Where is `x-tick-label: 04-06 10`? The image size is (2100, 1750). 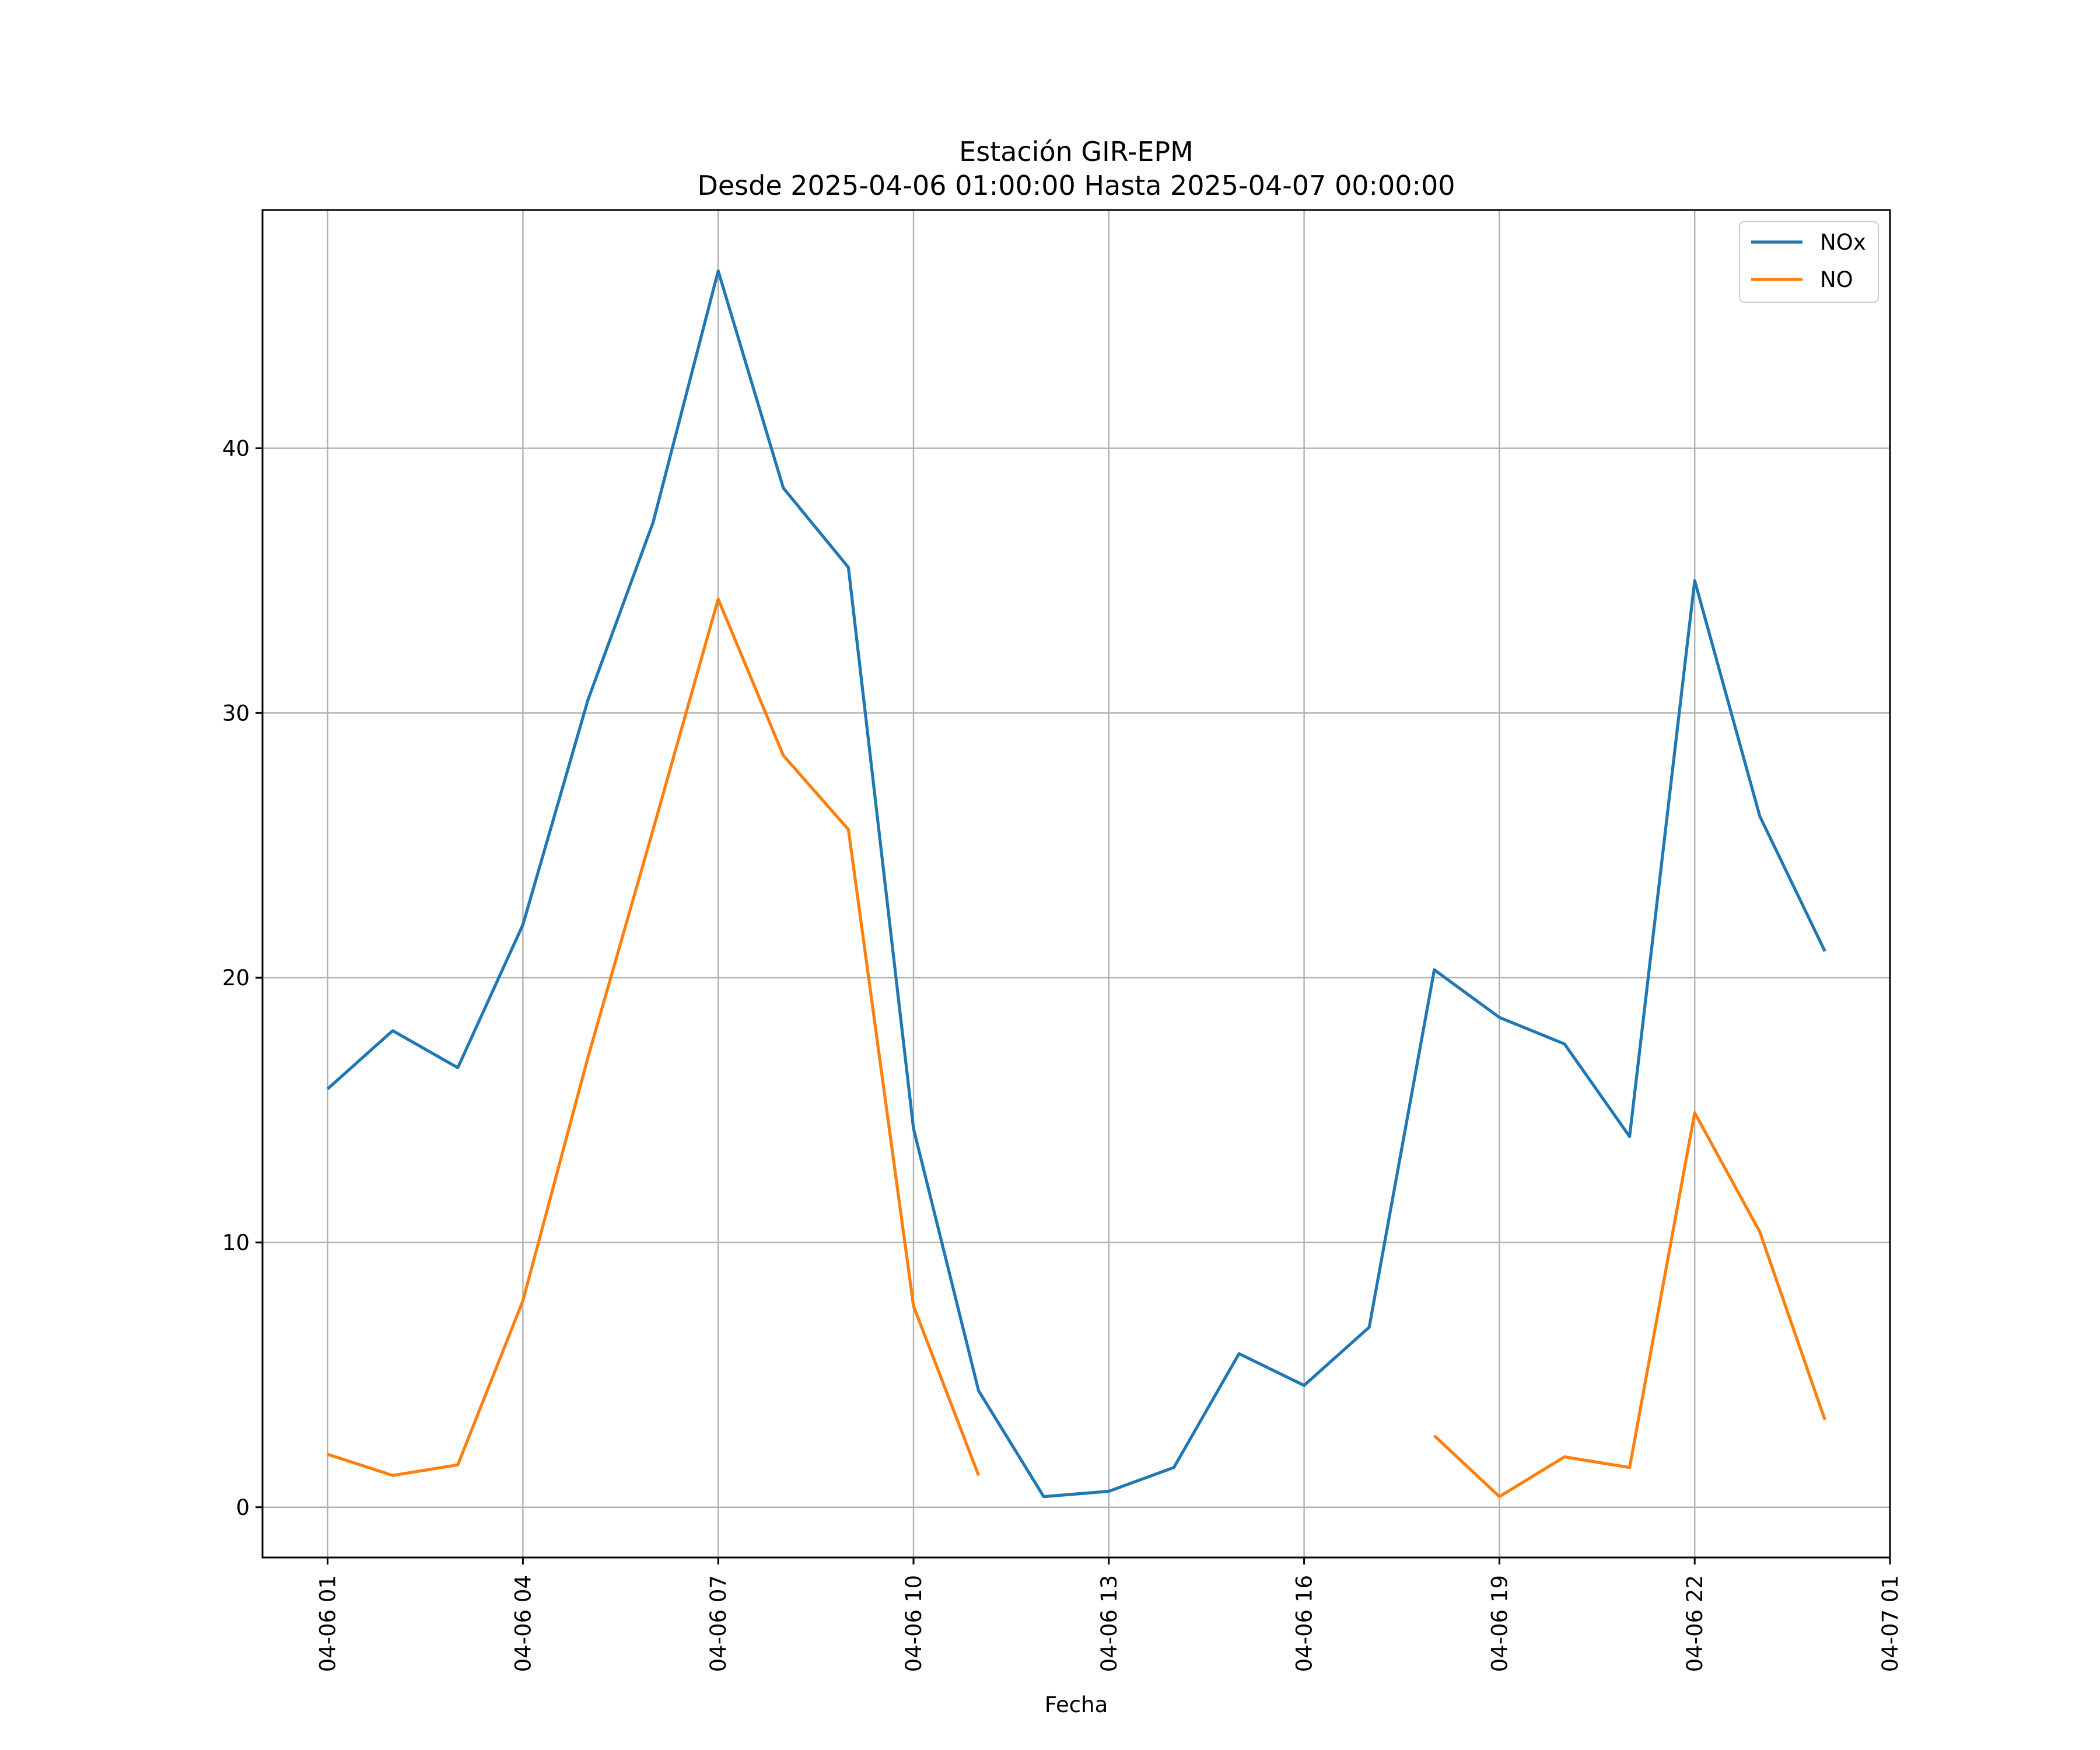
x-tick-label: 04-06 10 is located at coordinates (914, 1623).